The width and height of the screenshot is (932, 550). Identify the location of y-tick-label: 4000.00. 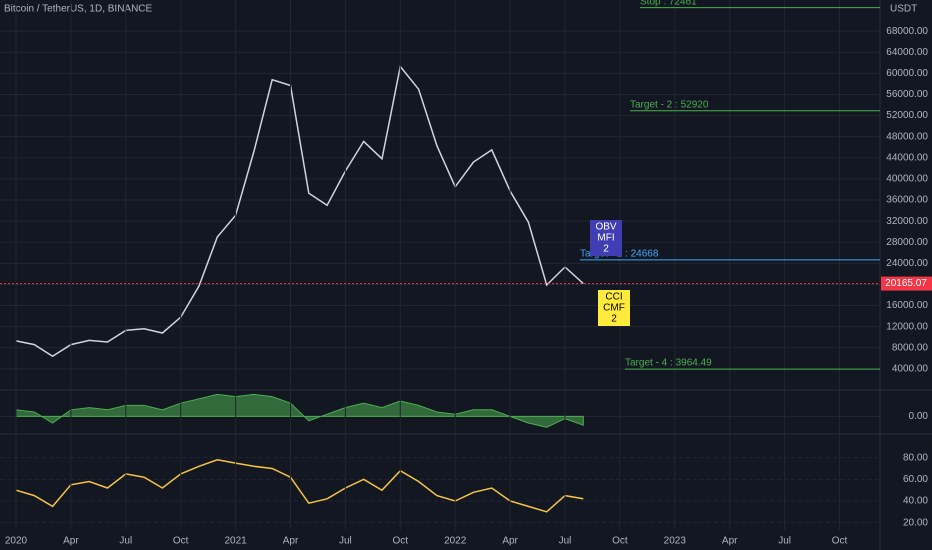
(910, 369).